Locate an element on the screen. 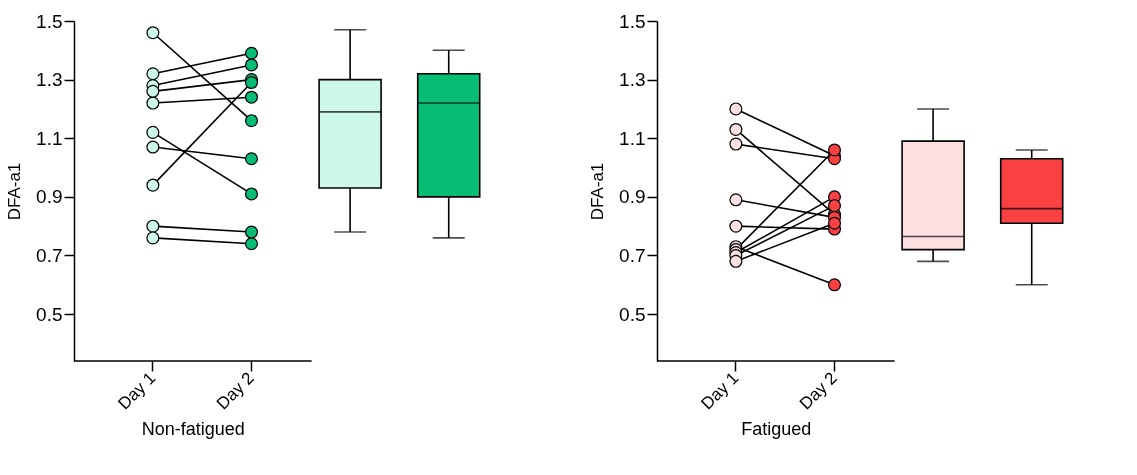  x-axis-title: Non-fatigued is located at coordinates (193, 428).